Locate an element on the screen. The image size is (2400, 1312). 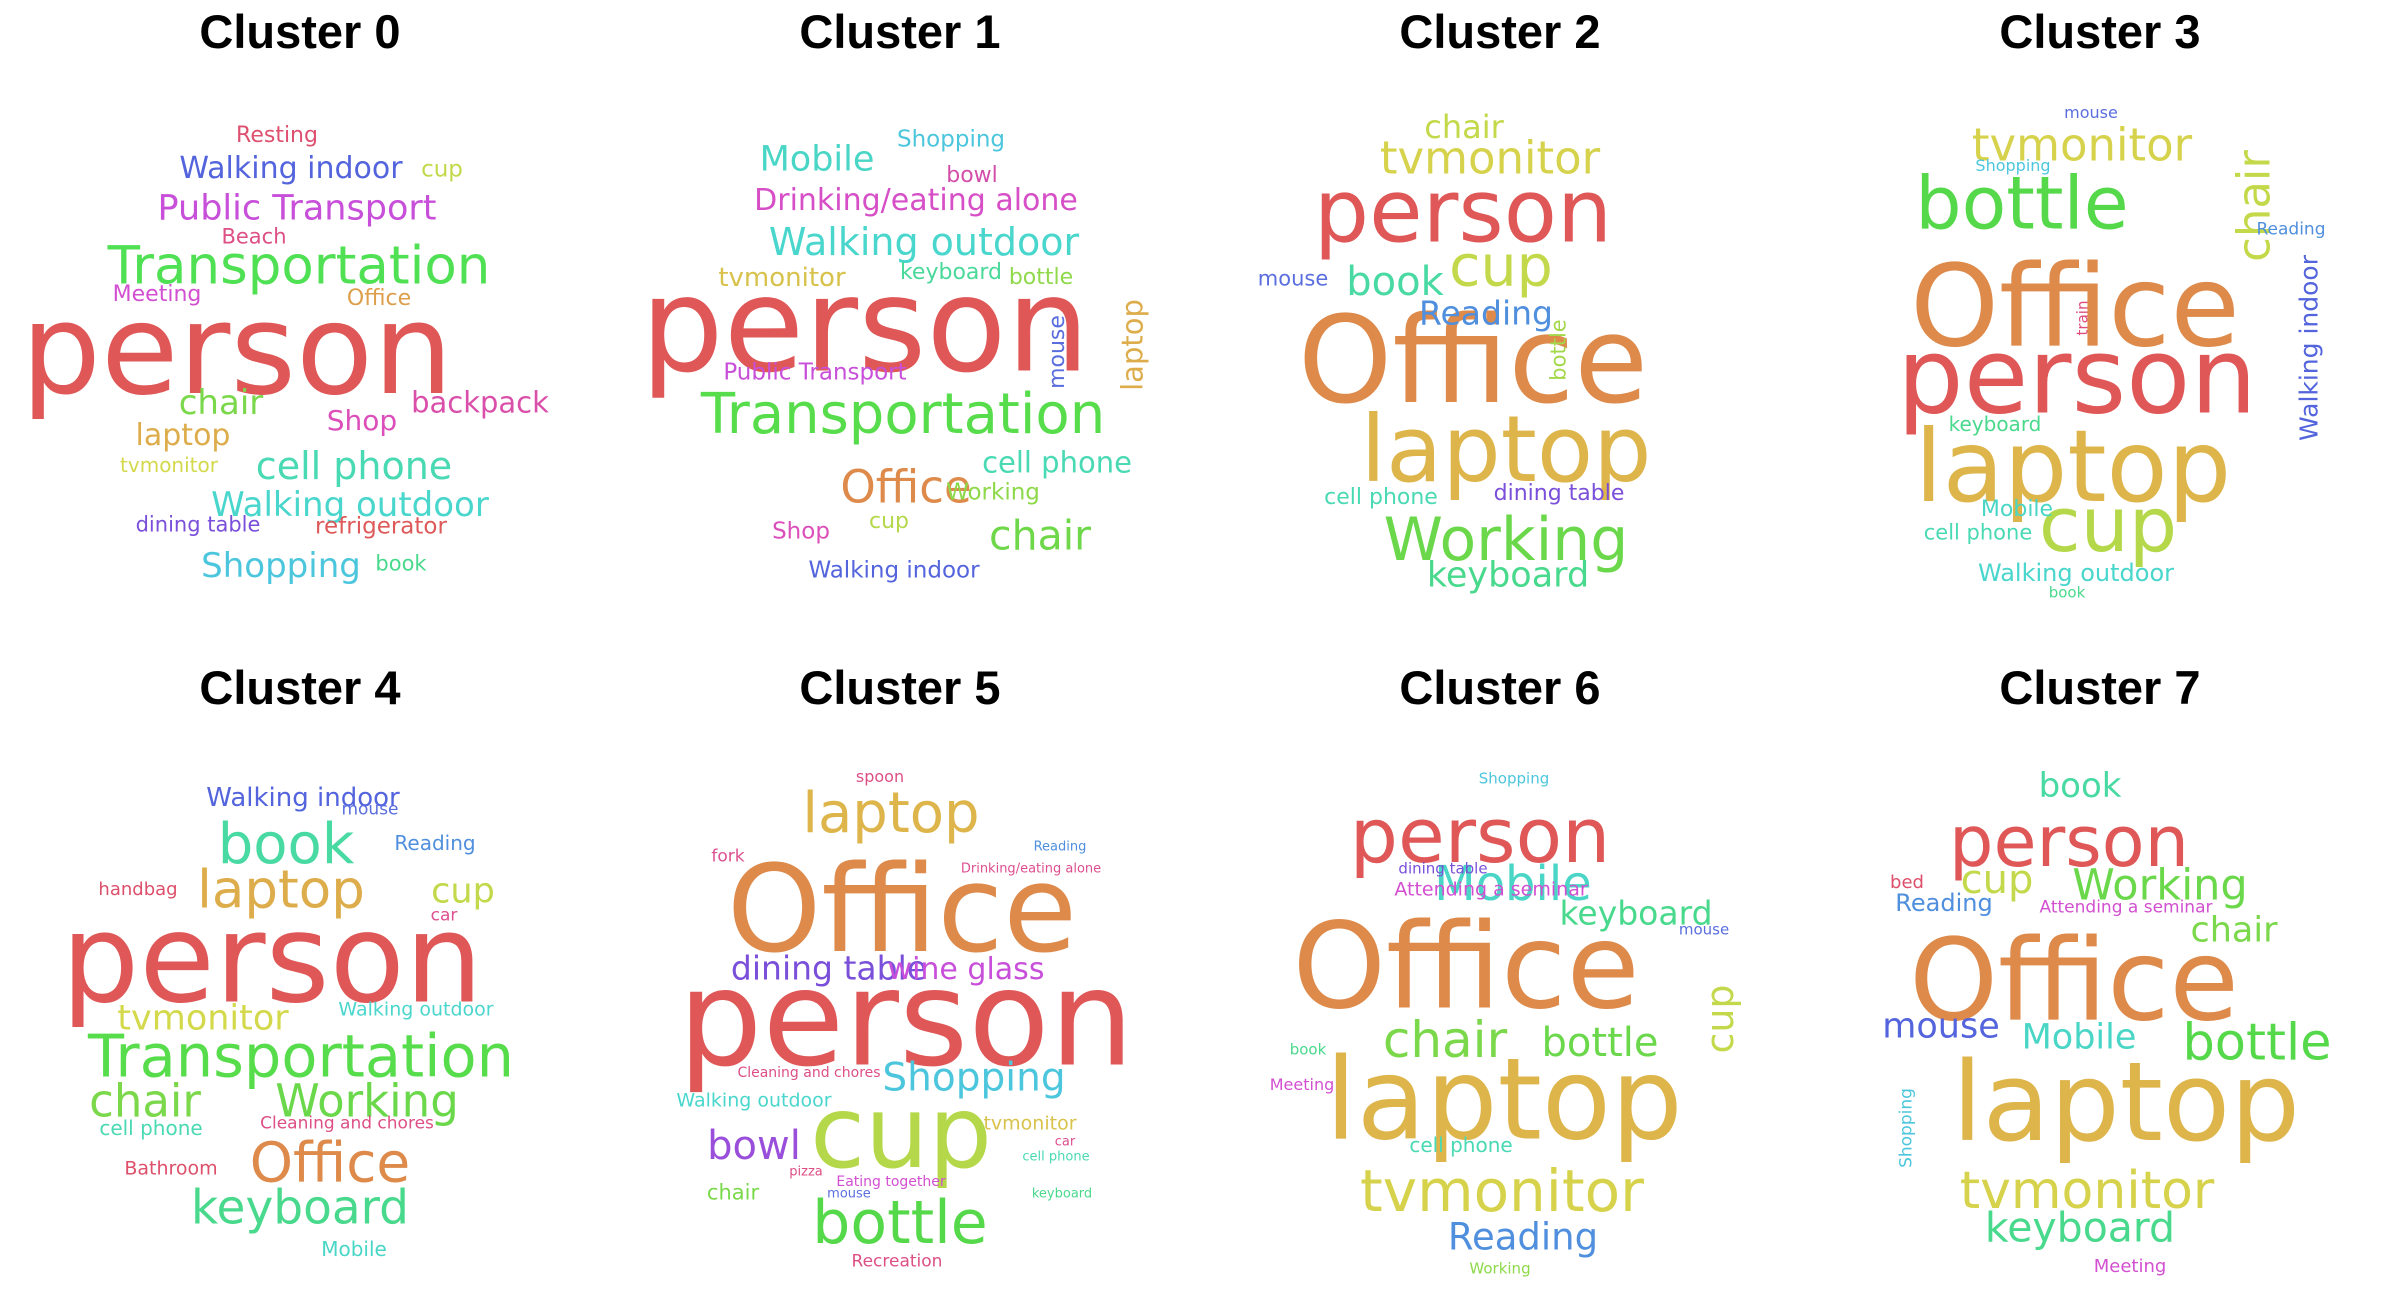
panel-title: Cluster 3 is located at coordinates (2100, 31).